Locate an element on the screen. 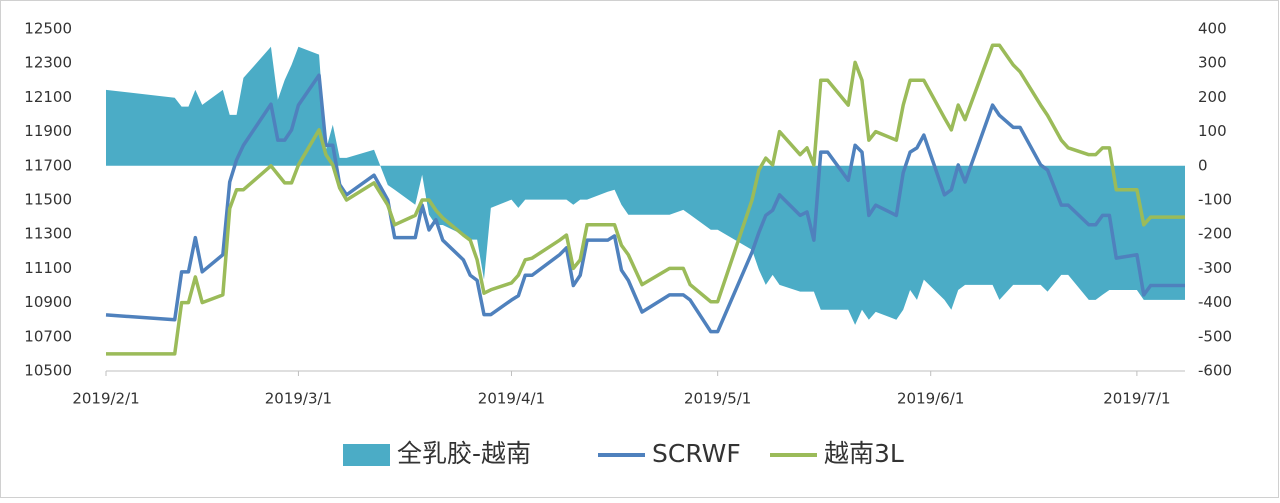 This screenshot has height=503, width=1280. x-tick-label: 2019/7/1 is located at coordinates (1136, 399).